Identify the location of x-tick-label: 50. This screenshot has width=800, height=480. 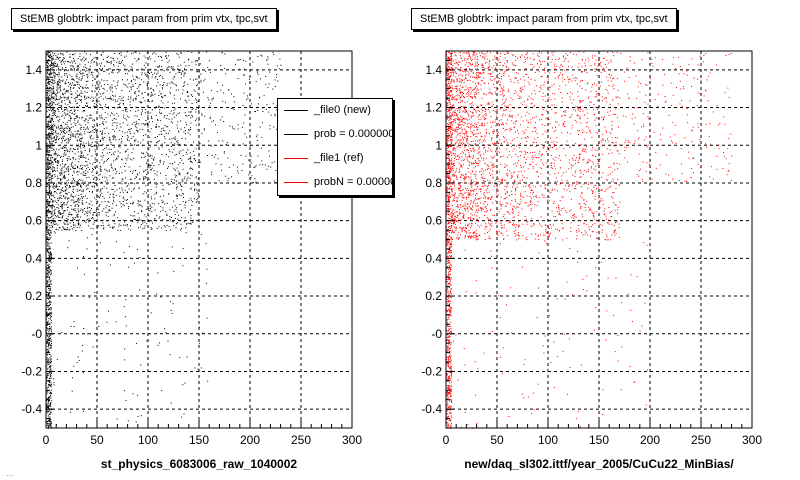
(97, 440).